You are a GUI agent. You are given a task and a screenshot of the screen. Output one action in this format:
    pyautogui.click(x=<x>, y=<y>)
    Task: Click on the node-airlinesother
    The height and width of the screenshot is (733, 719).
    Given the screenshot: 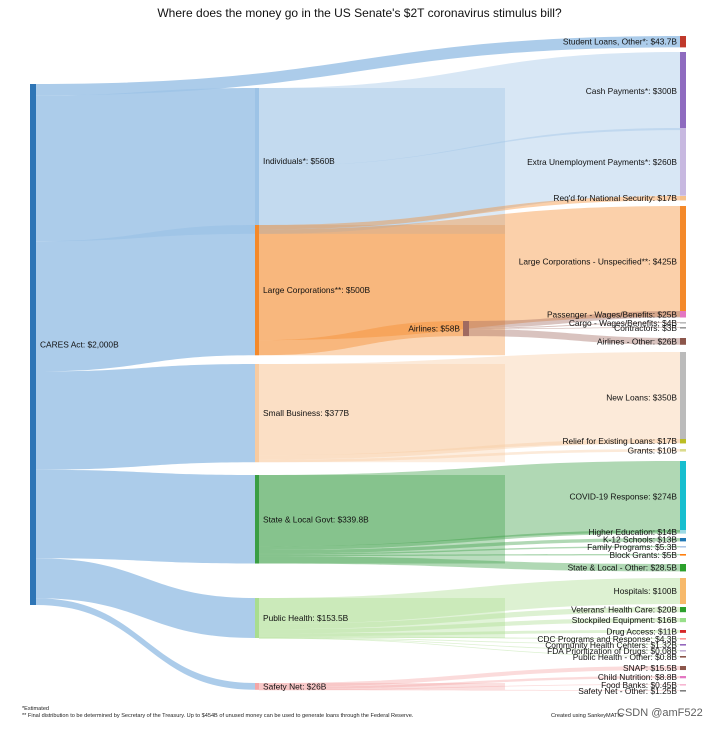 What is the action you would take?
    pyautogui.click(x=683, y=341)
    